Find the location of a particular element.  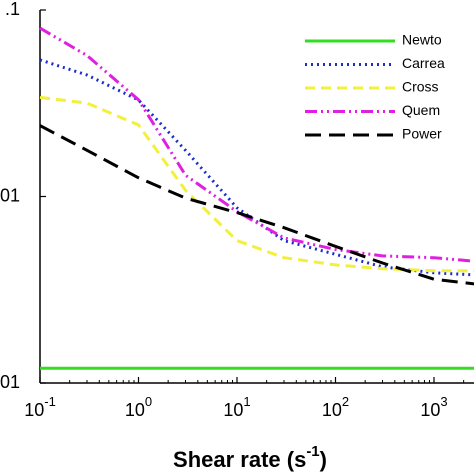

x-tick-label: 10¹ is located at coordinates (236, 406).